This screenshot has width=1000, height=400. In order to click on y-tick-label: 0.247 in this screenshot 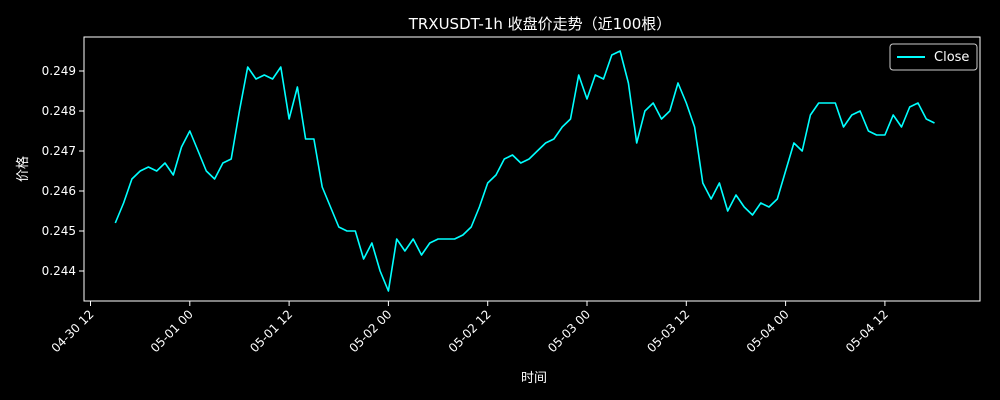, I will do `click(59, 151)`.